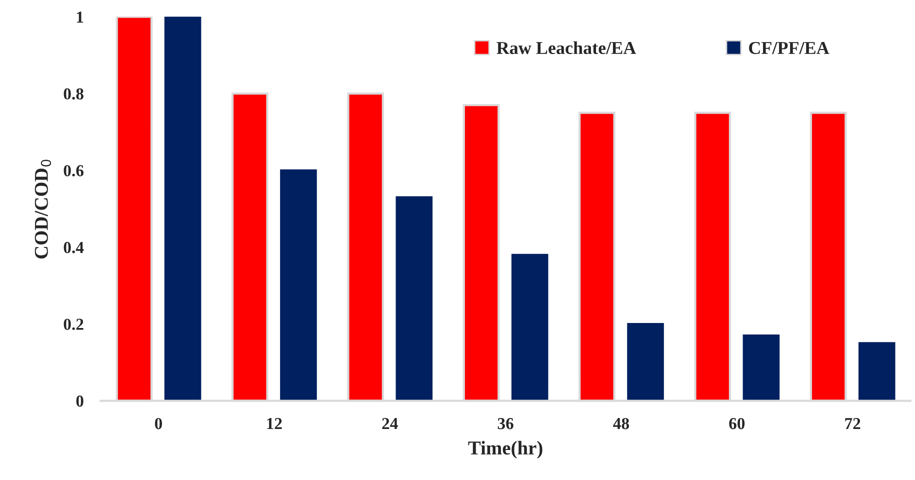 This screenshot has height=480, width=915. I want to click on x-tick-label: 24, so click(390, 424).